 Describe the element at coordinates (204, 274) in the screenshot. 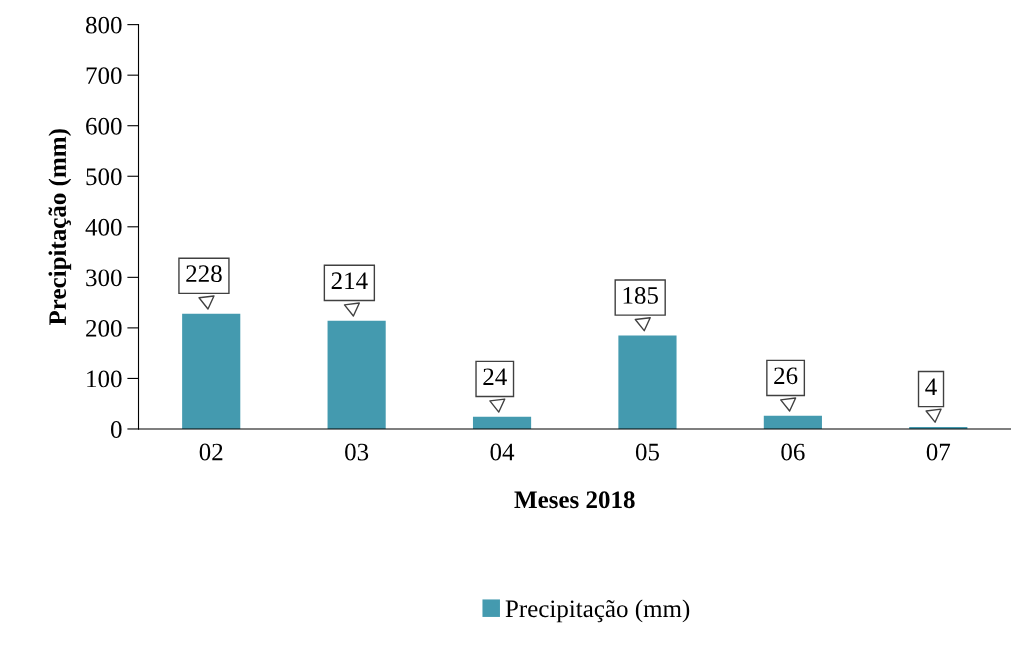

I see `data-label: 228` at that location.